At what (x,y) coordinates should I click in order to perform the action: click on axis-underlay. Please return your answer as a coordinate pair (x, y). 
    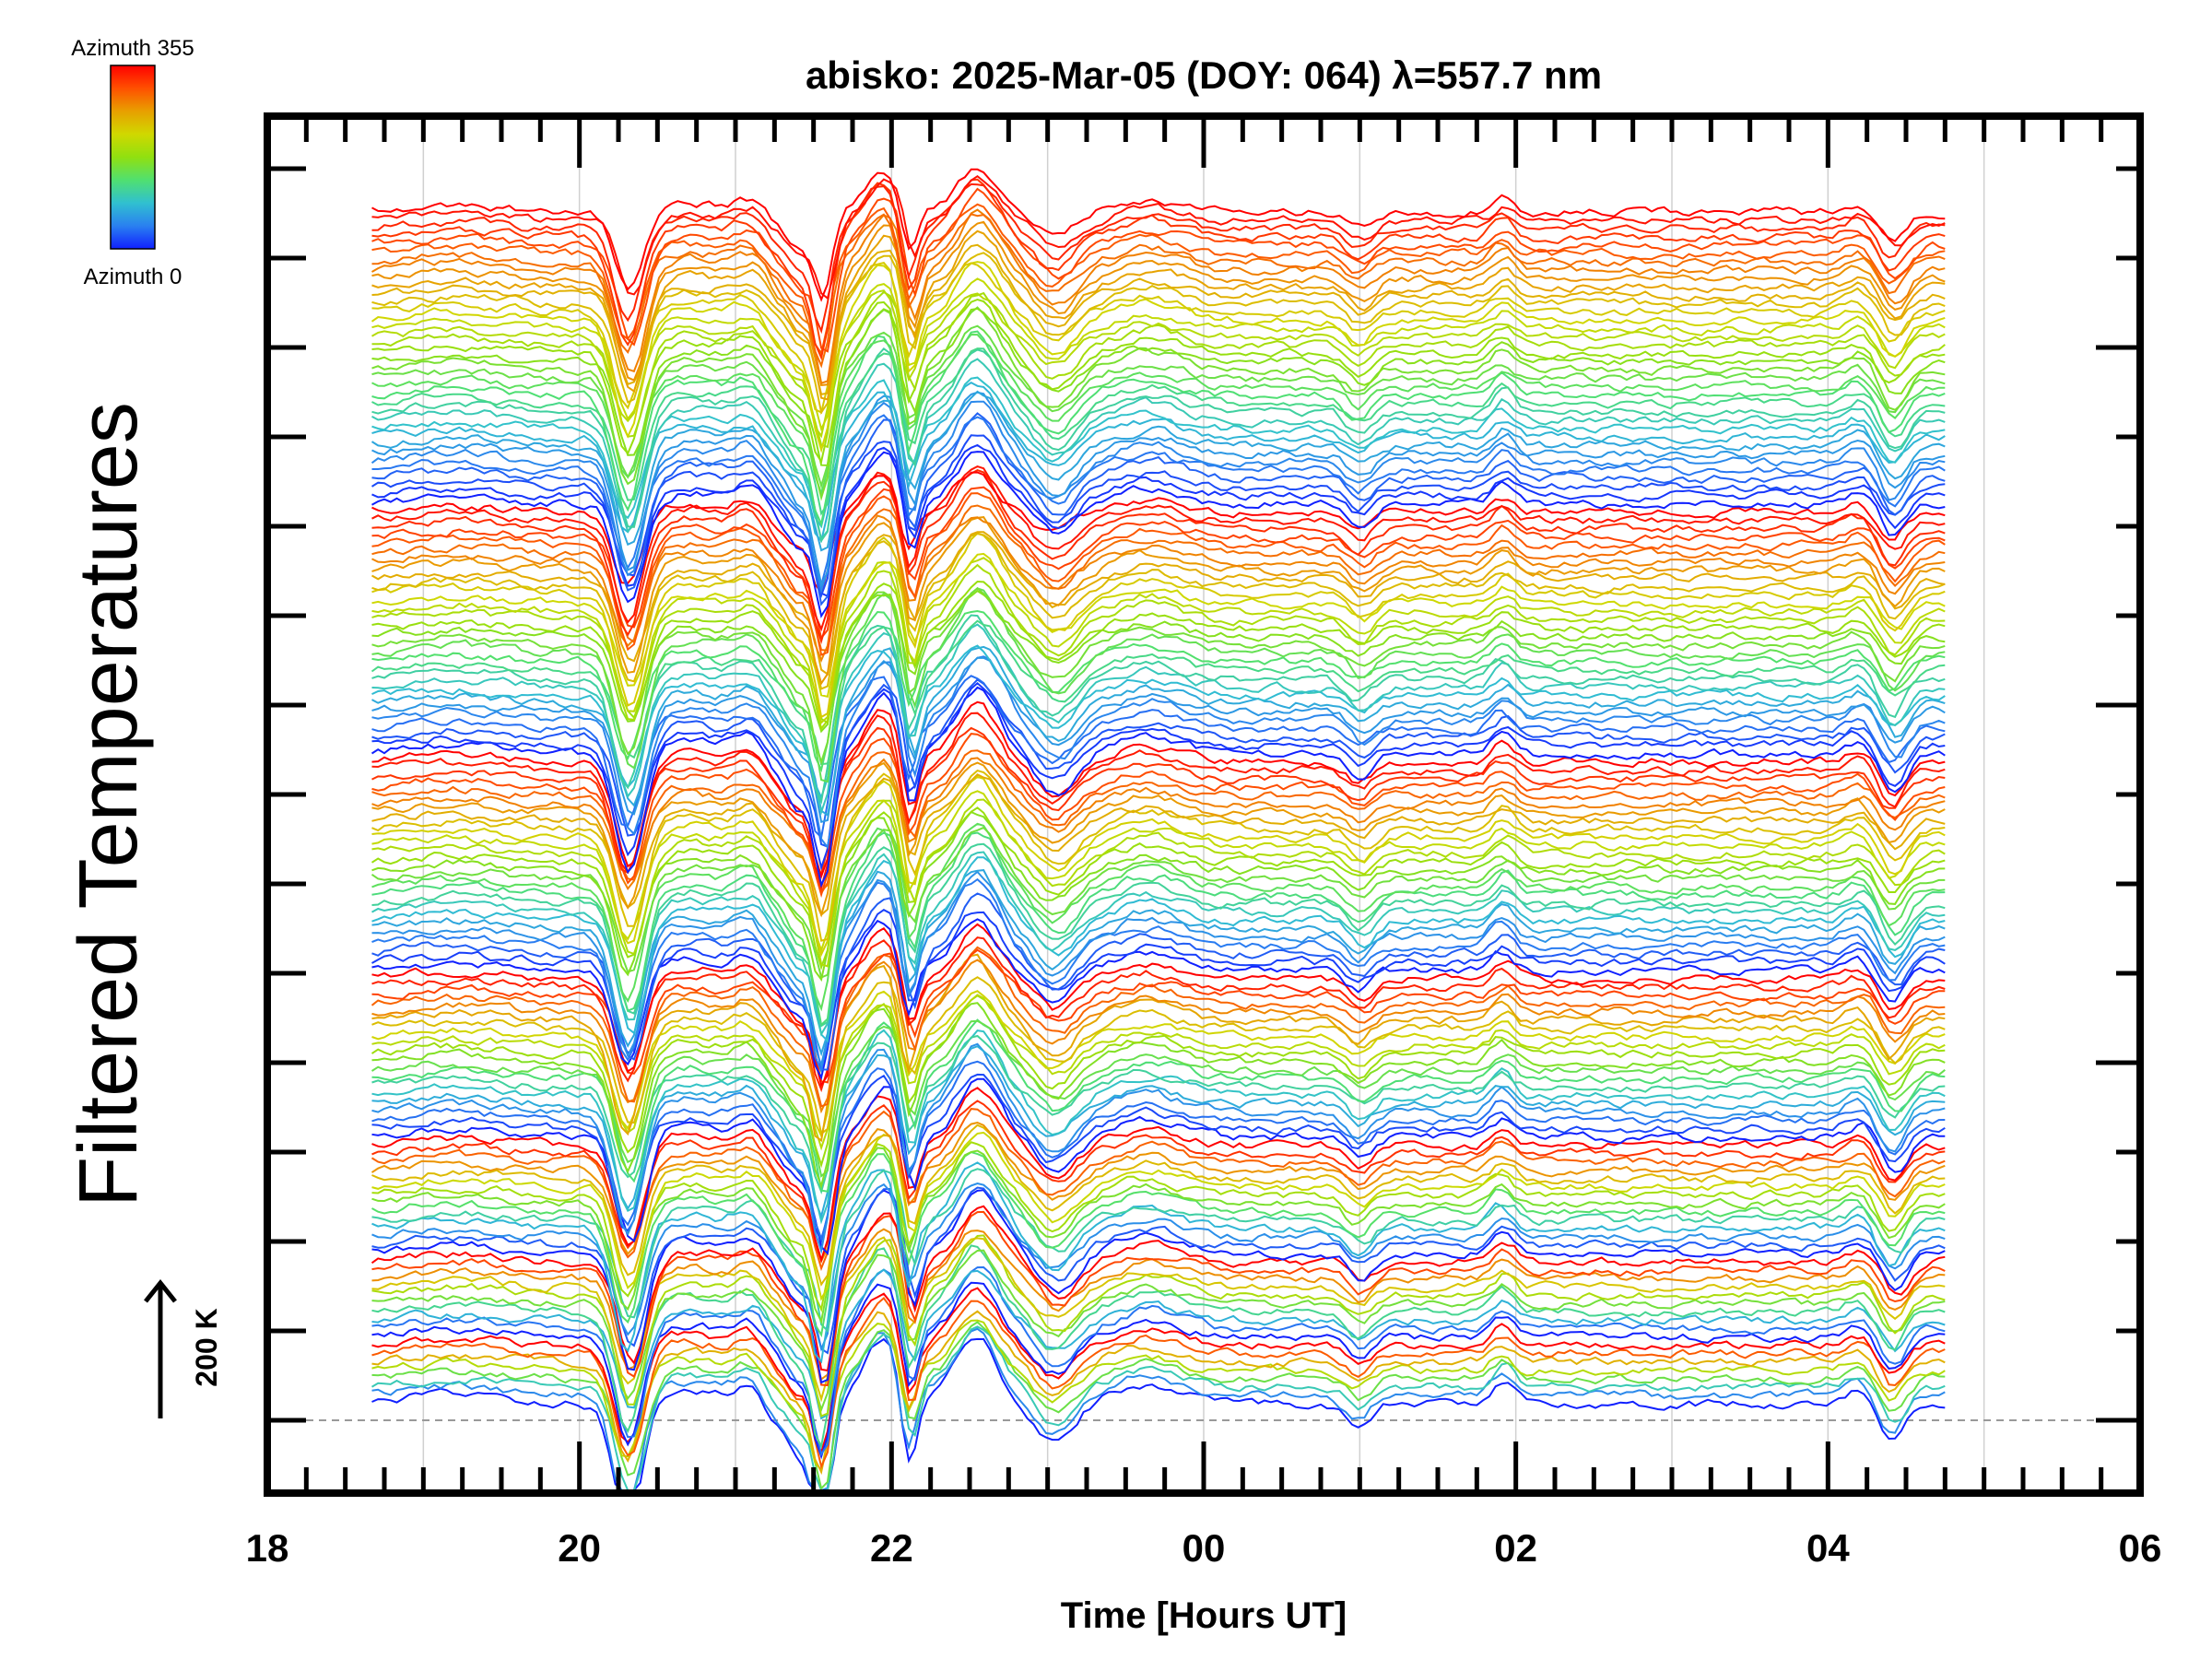
    Looking at the image, I should click on (1204, 1502).